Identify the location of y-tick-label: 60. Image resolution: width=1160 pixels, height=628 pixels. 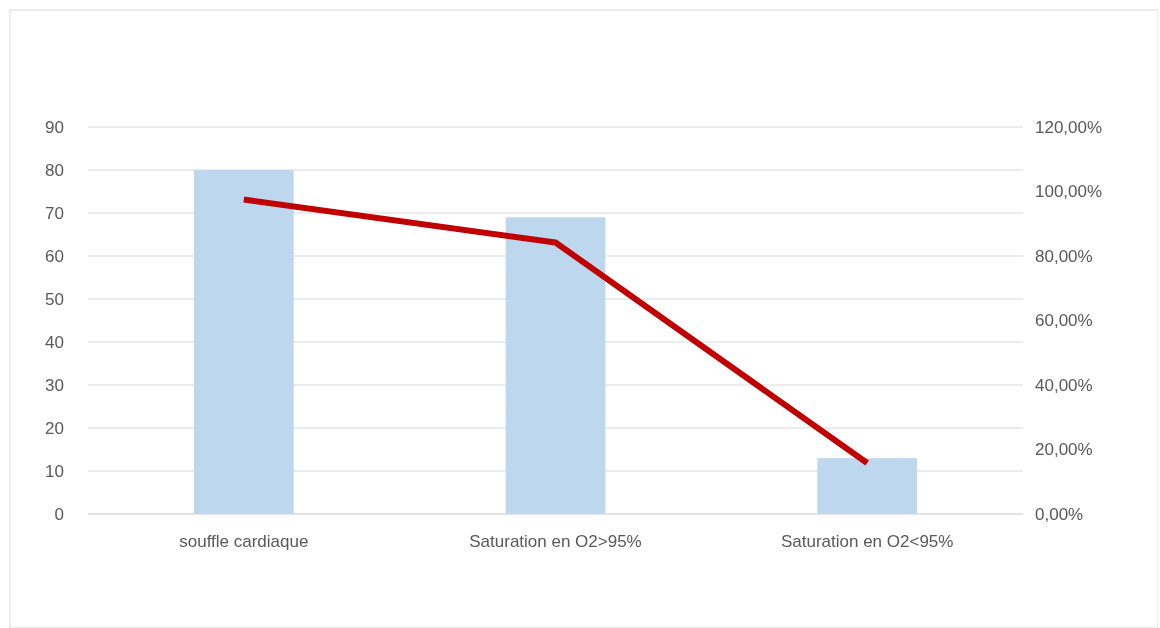
(54, 256).